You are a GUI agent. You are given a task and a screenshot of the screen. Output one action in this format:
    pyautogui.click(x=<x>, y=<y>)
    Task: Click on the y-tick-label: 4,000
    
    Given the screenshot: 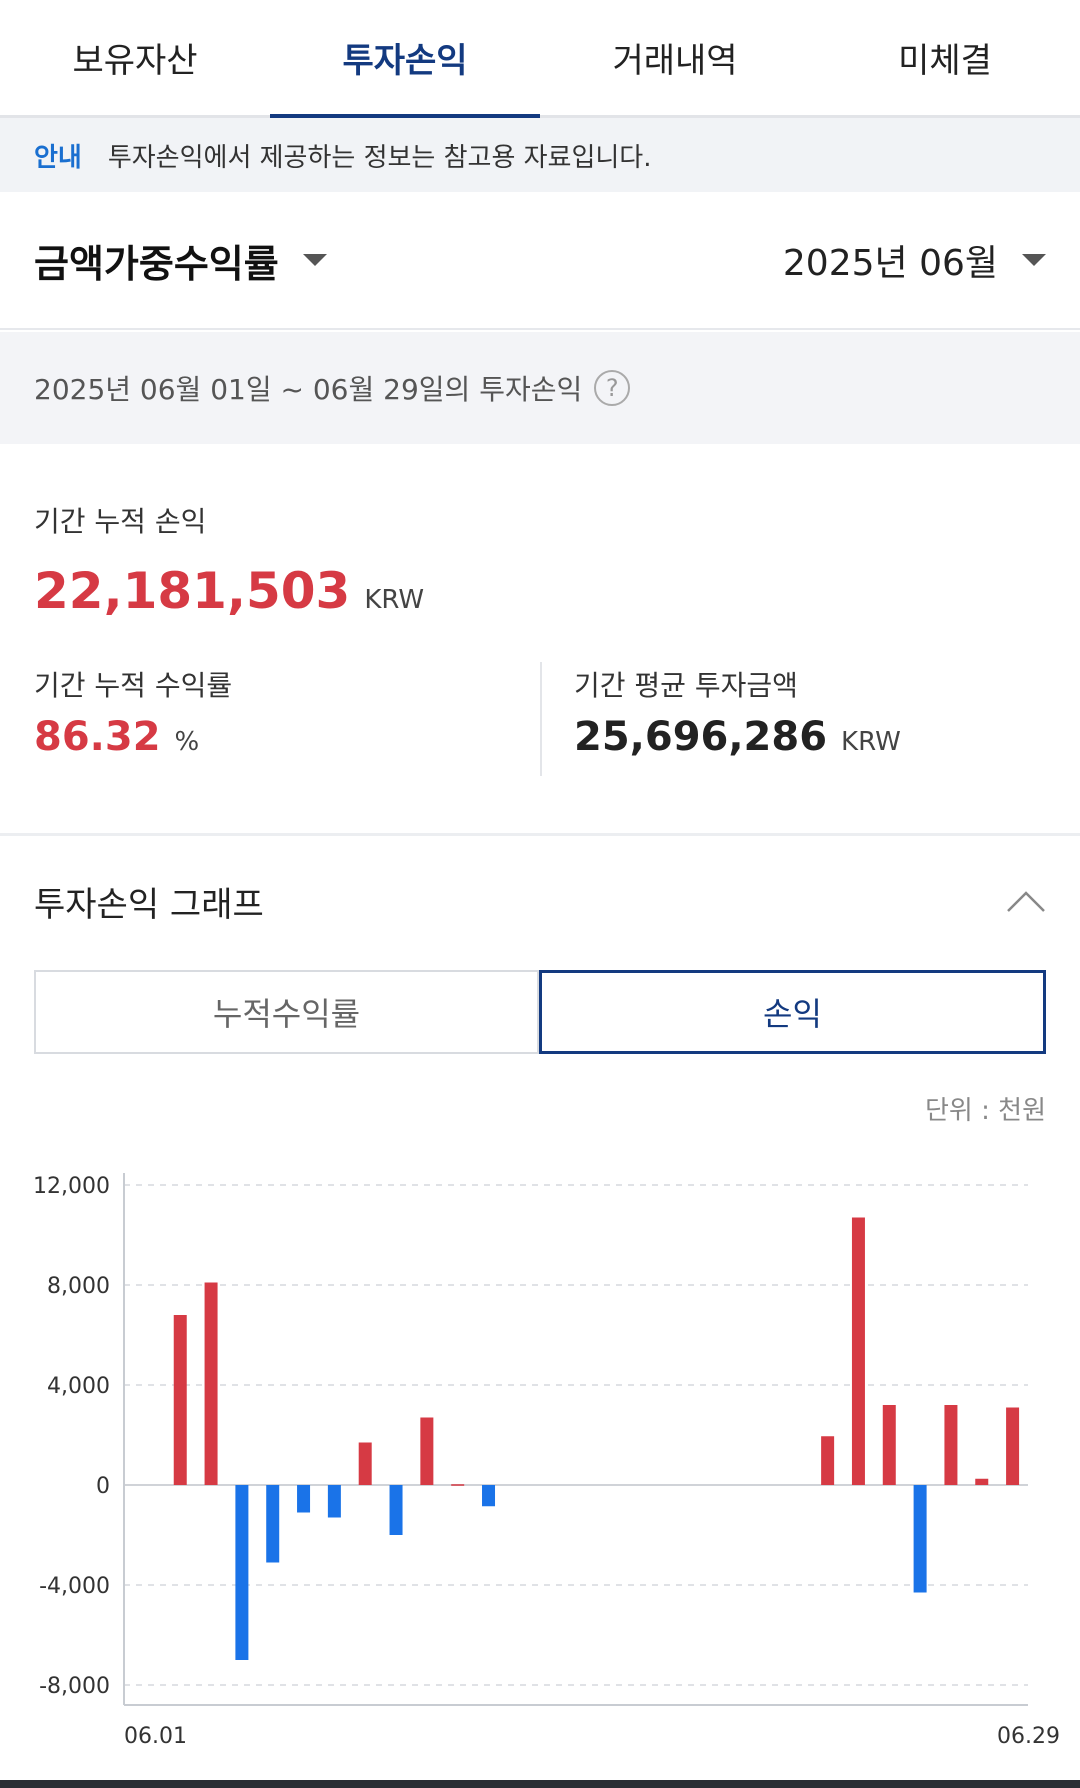 What is the action you would take?
    pyautogui.click(x=78, y=1386)
    